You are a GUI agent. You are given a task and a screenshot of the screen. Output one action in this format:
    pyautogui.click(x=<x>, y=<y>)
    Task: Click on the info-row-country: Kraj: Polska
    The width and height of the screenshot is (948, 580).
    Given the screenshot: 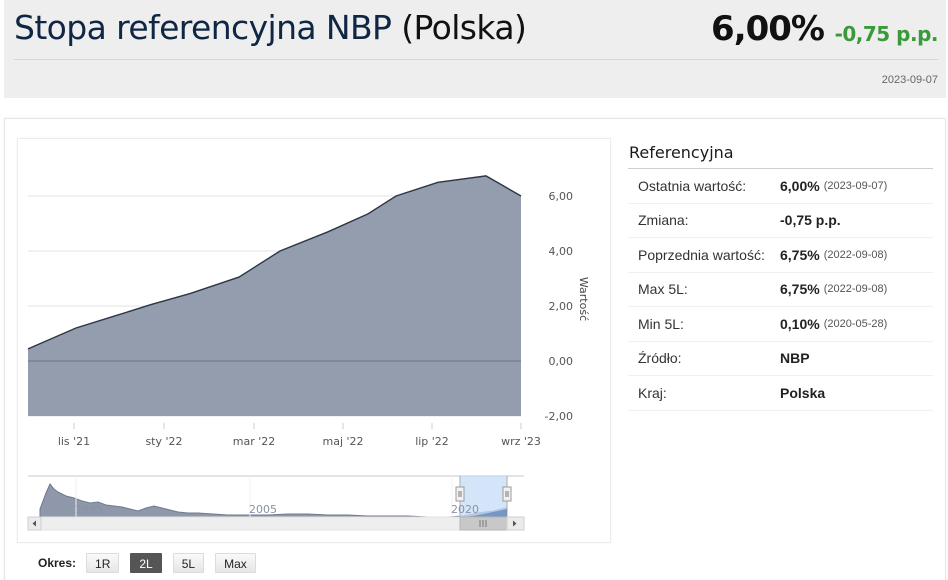 What is the action you would take?
    pyautogui.click(x=780, y=393)
    